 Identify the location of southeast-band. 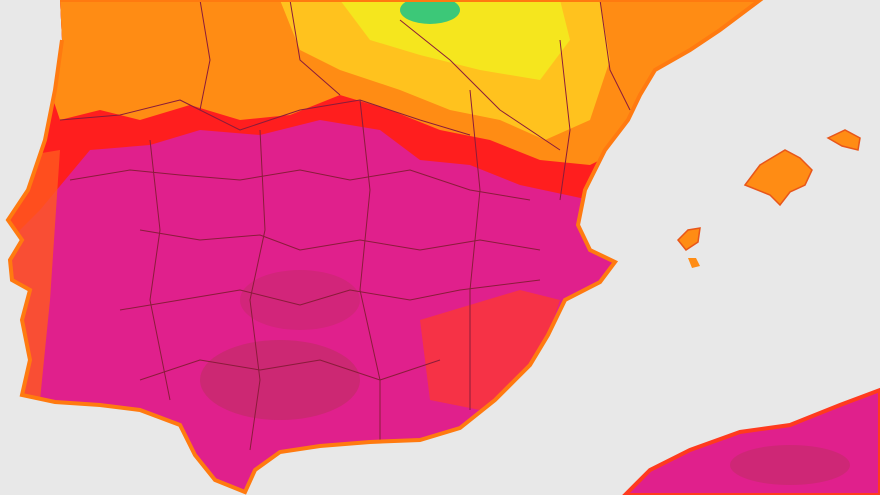
(490, 350).